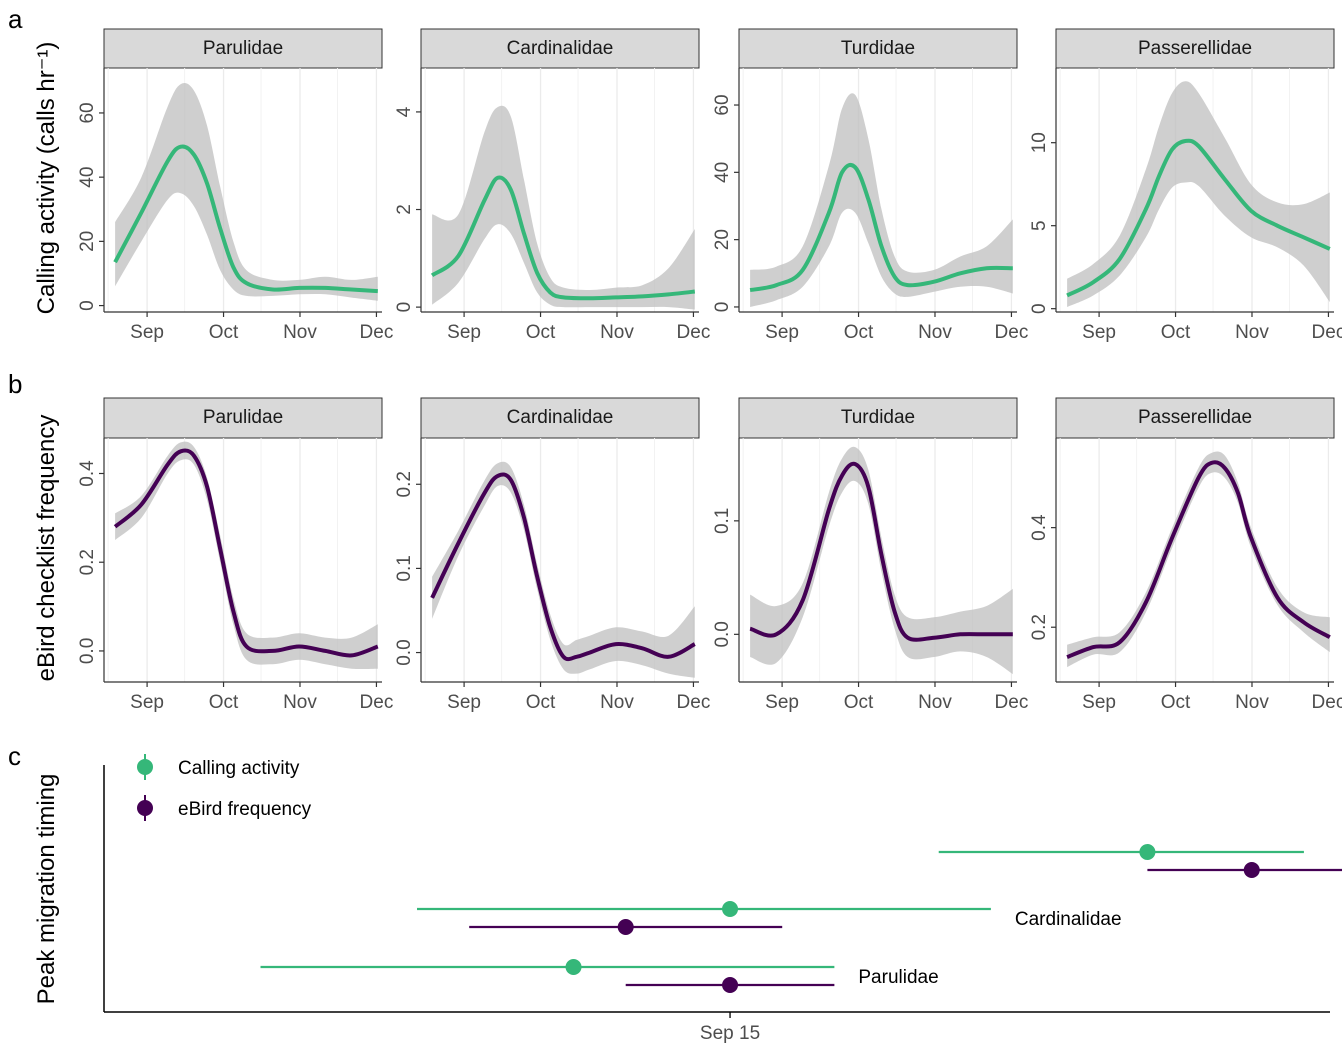 This screenshot has height=1047, width=1342. Describe the element at coordinates (898, 977) in the screenshot. I see `family-label: Parulidae` at that location.